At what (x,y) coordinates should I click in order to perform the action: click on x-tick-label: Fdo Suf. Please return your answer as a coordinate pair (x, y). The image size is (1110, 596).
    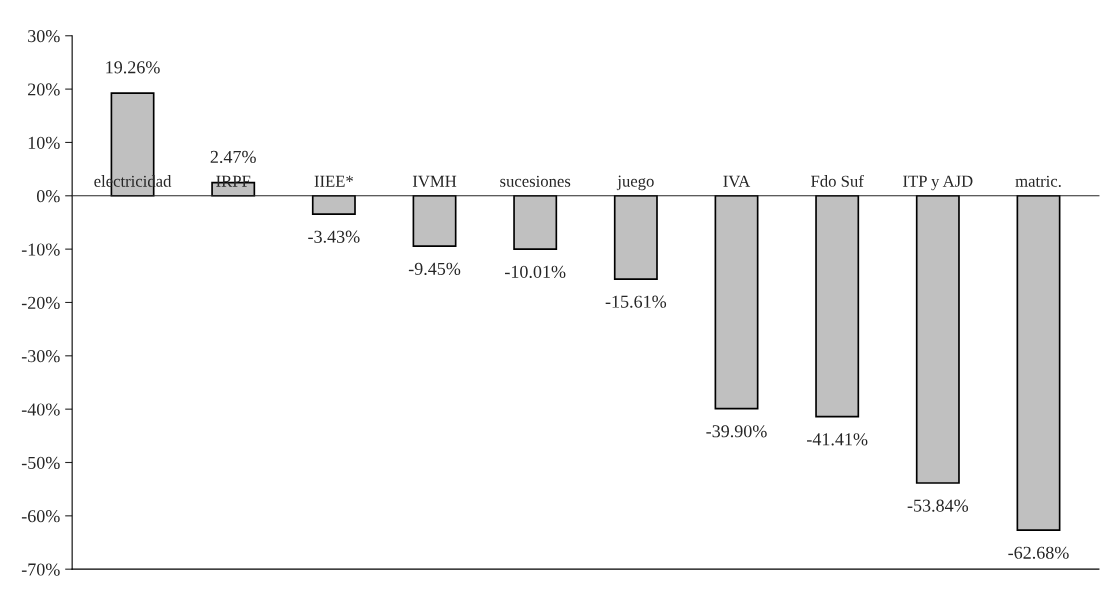
    Looking at the image, I should click on (837, 180).